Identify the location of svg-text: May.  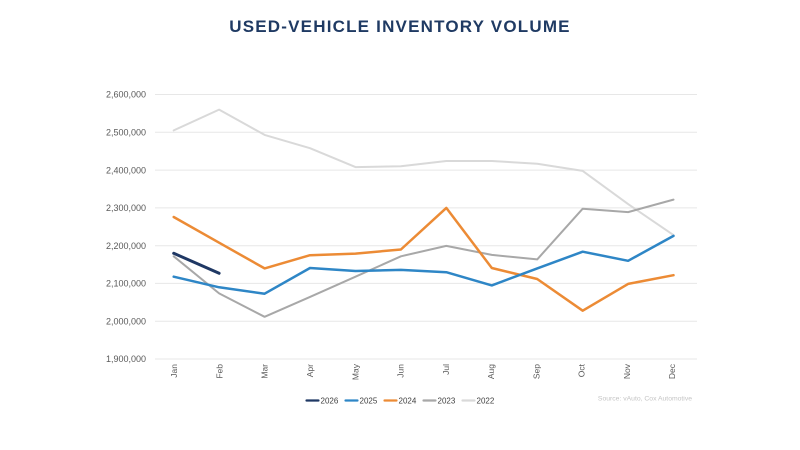
(355, 371).